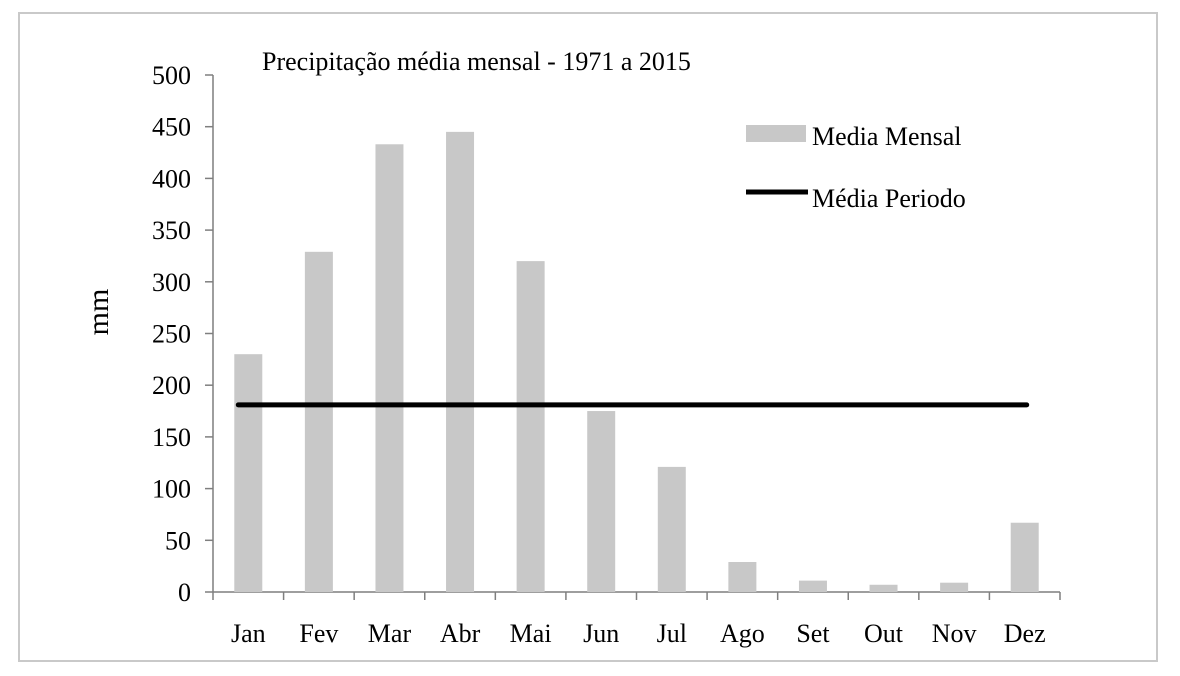  What do you see at coordinates (171, 282) in the screenshot?
I see `y-tick-label: 300` at bounding box center [171, 282].